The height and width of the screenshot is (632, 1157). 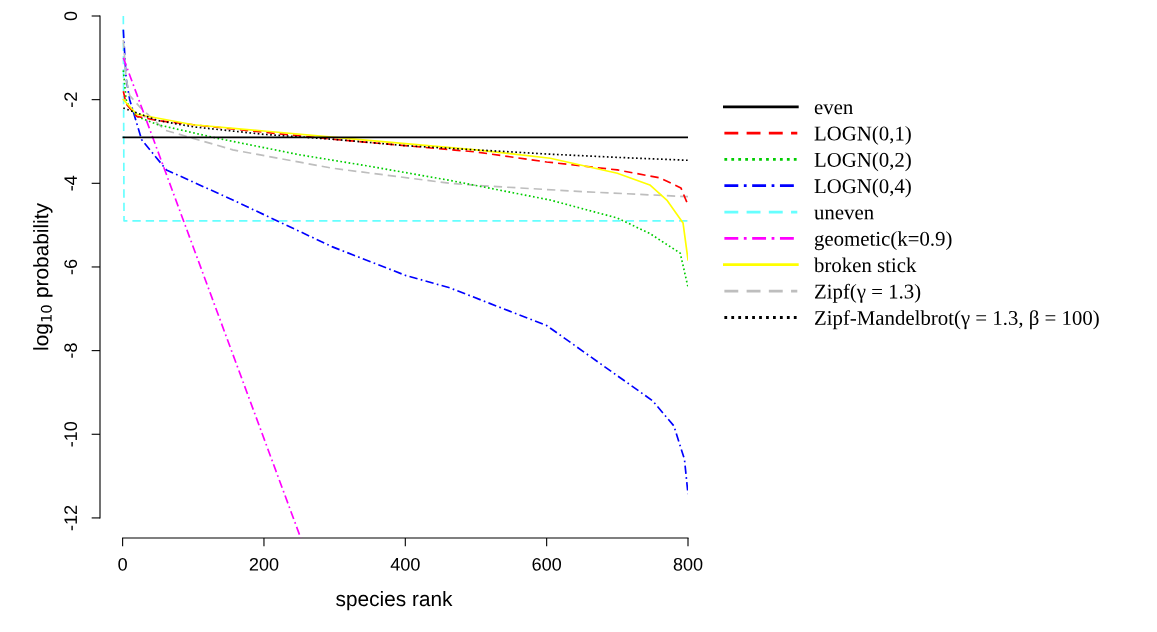 I want to click on legend-label: Zipf-Mandelbrot(γ = 1.3, β = 100), so click(x=956, y=320).